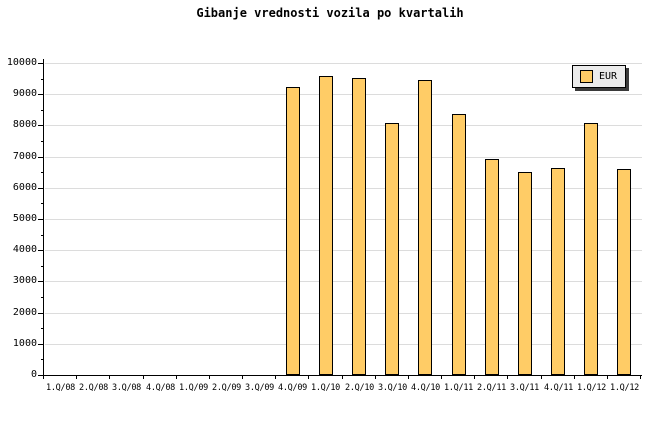 The height and width of the screenshot is (440, 660). I want to click on y-axis-label: 4000, so click(24, 250).